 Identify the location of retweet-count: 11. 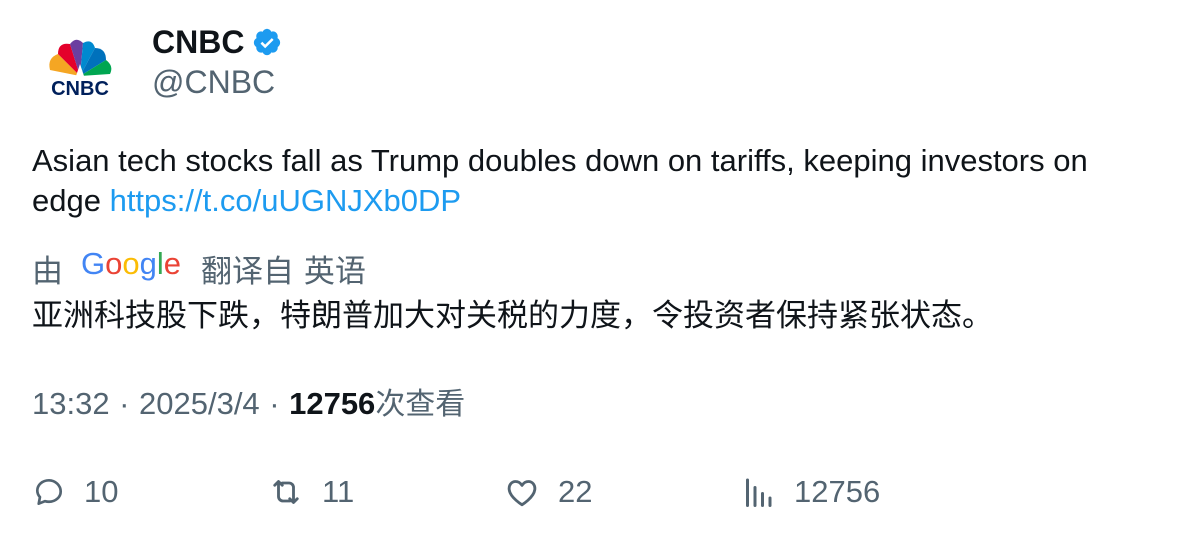
(338, 491).